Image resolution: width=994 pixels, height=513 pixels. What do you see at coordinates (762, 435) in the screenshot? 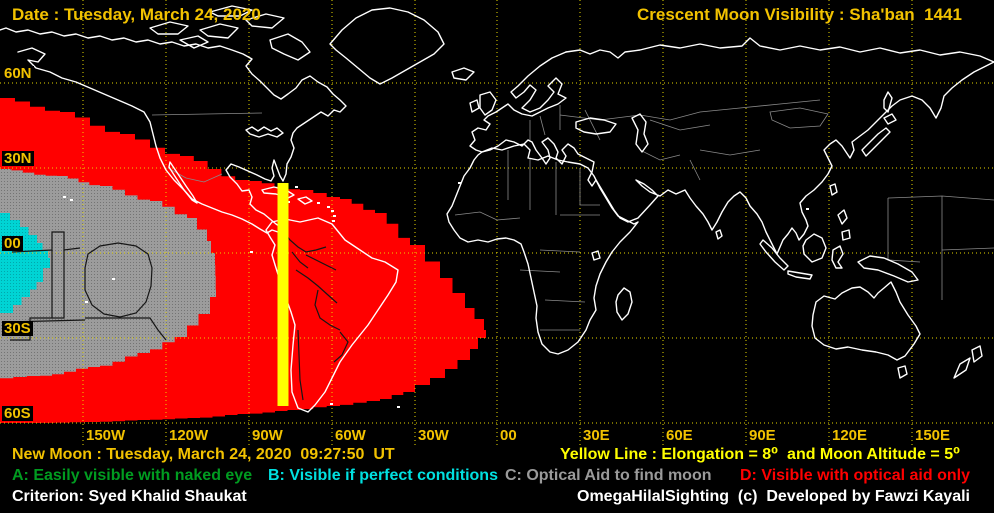
I see `lon-label-90e: 90E` at bounding box center [762, 435].